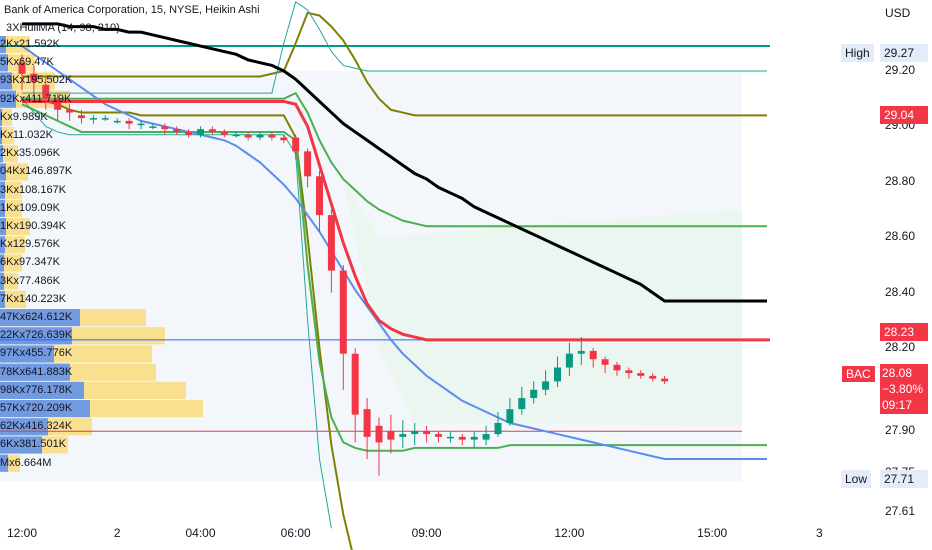 The image size is (932, 550). What do you see at coordinates (904, 332) in the screenshot?
I see `marker-mid: 28.23` at bounding box center [904, 332].